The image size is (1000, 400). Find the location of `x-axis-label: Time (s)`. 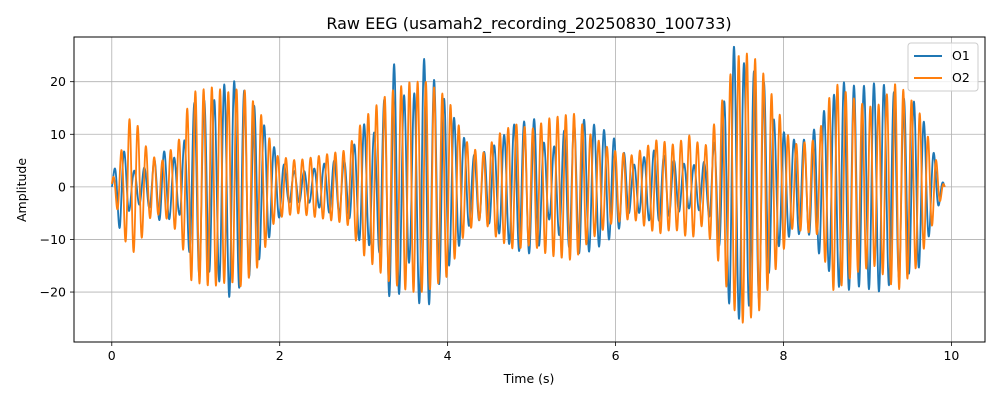

x-axis-label: Time (s) is located at coordinates (529, 378).